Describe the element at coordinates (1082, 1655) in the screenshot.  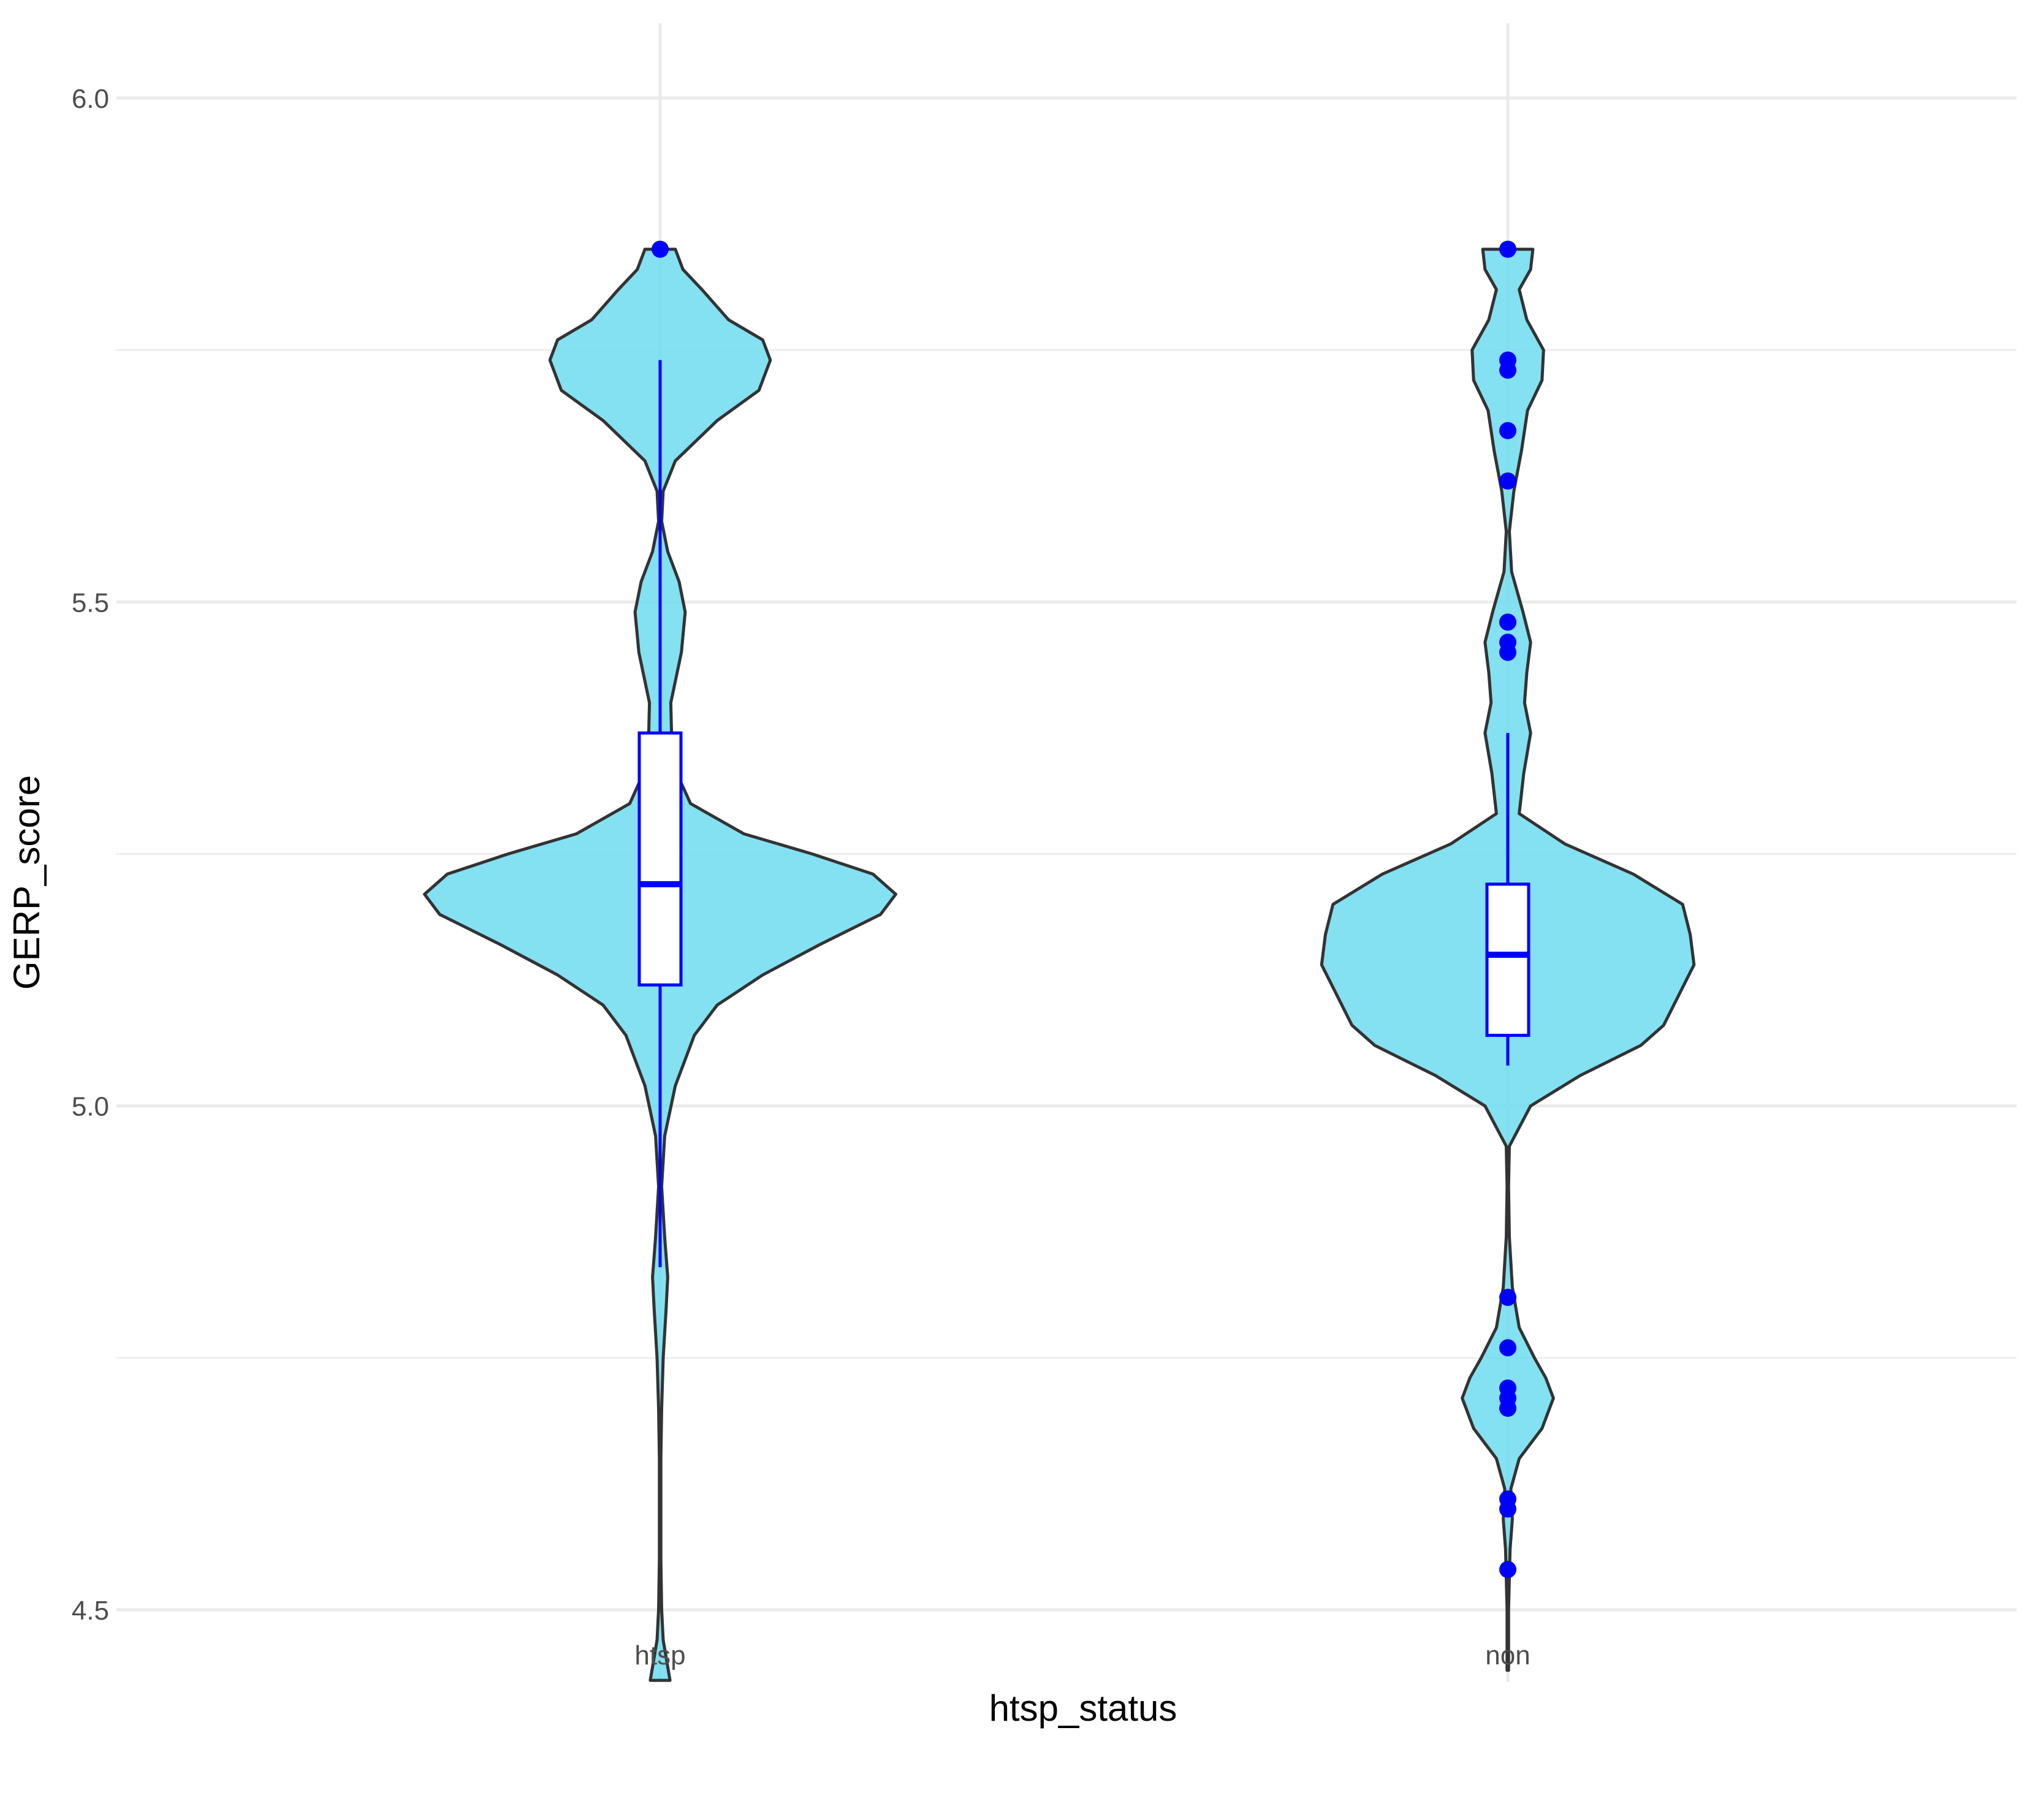
I see `x-axis-tick-labels: htsp non` at that location.